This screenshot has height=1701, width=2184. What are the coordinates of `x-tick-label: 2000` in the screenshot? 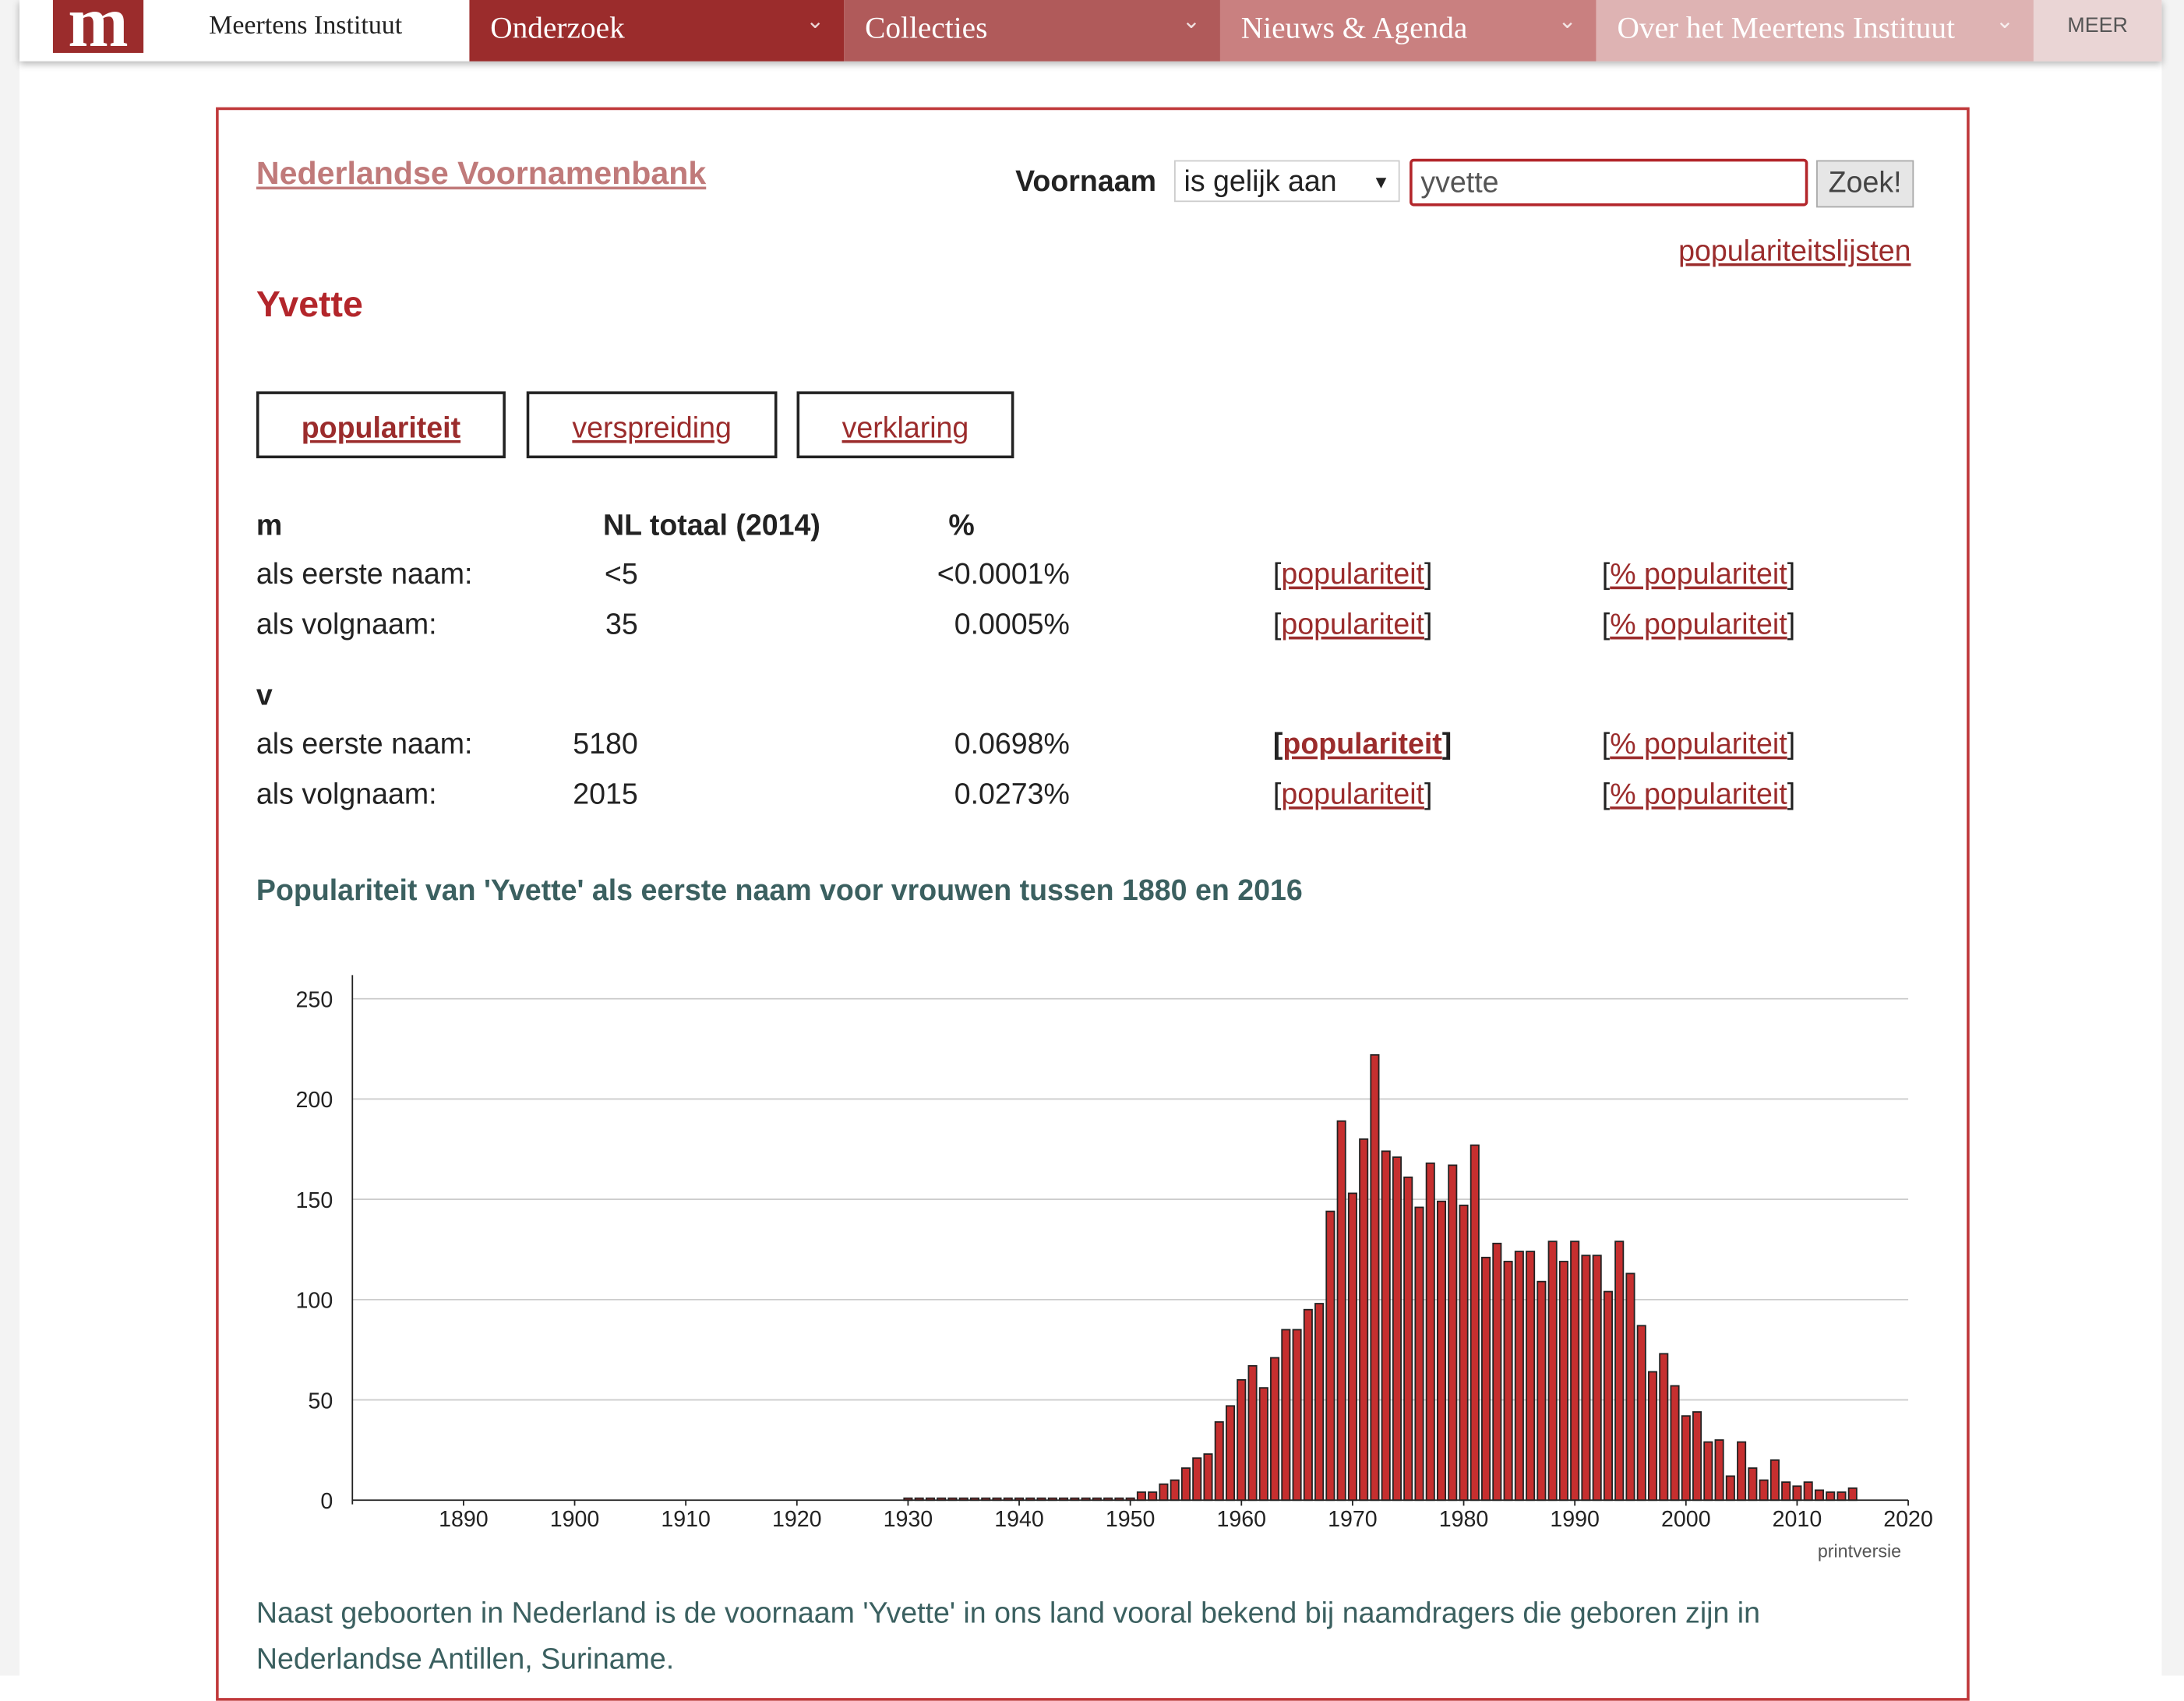 It's located at (1686, 1519).